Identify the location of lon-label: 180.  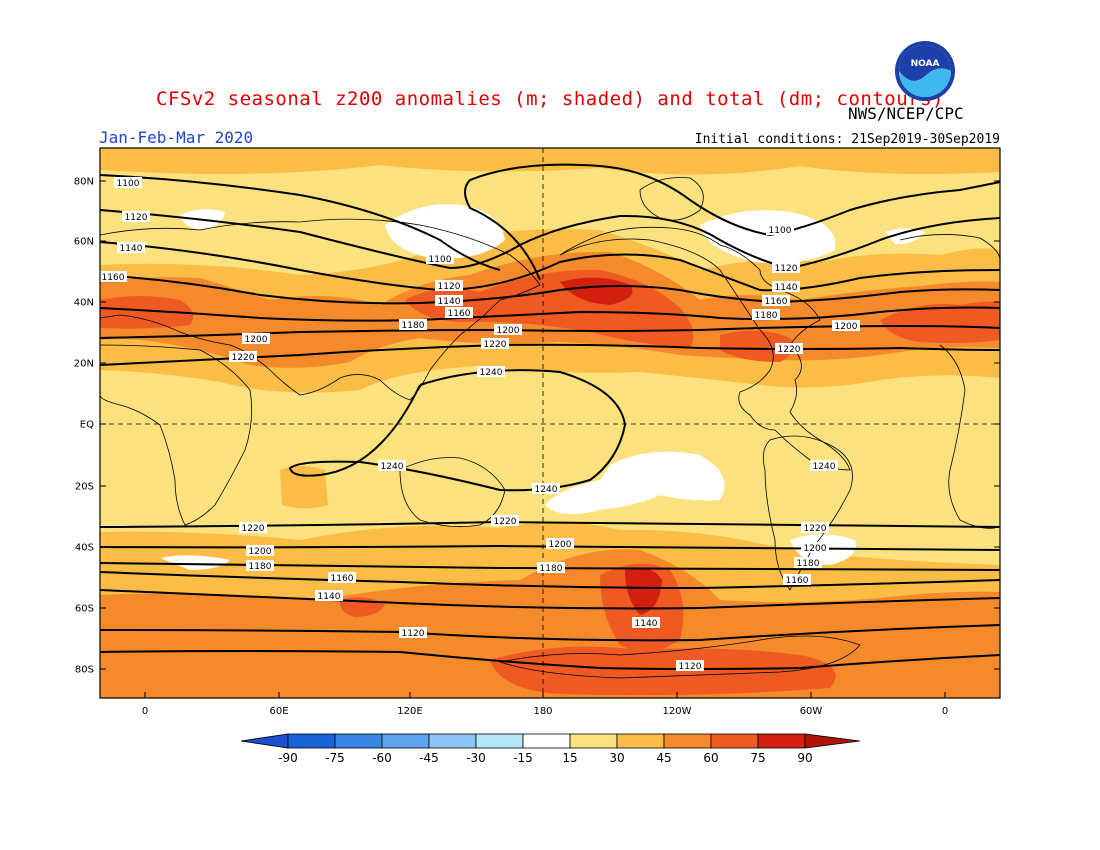
(542, 711).